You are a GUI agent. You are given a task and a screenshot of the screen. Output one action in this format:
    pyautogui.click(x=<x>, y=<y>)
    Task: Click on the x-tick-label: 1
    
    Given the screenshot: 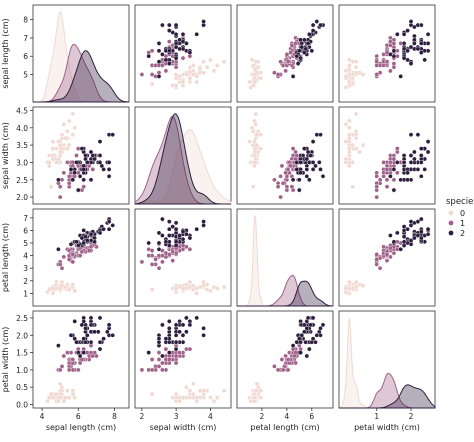 What is the action you would take?
    pyautogui.click(x=376, y=416)
    